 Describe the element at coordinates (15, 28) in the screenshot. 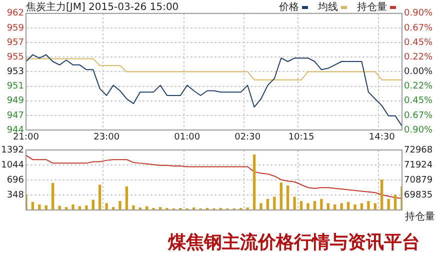

I see `y-tick-label: 959` at that location.